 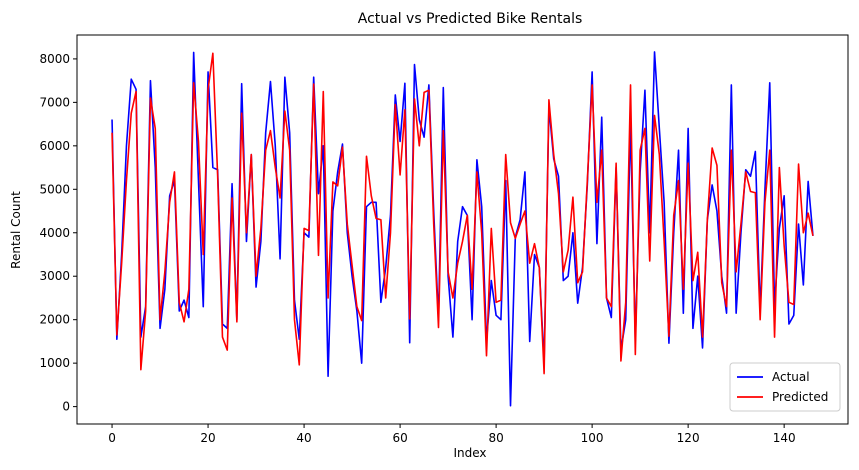 What do you see at coordinates (54, 189) in the screenshot?
I see `y-tick-label: 5000` at bounding box center [54, 189].